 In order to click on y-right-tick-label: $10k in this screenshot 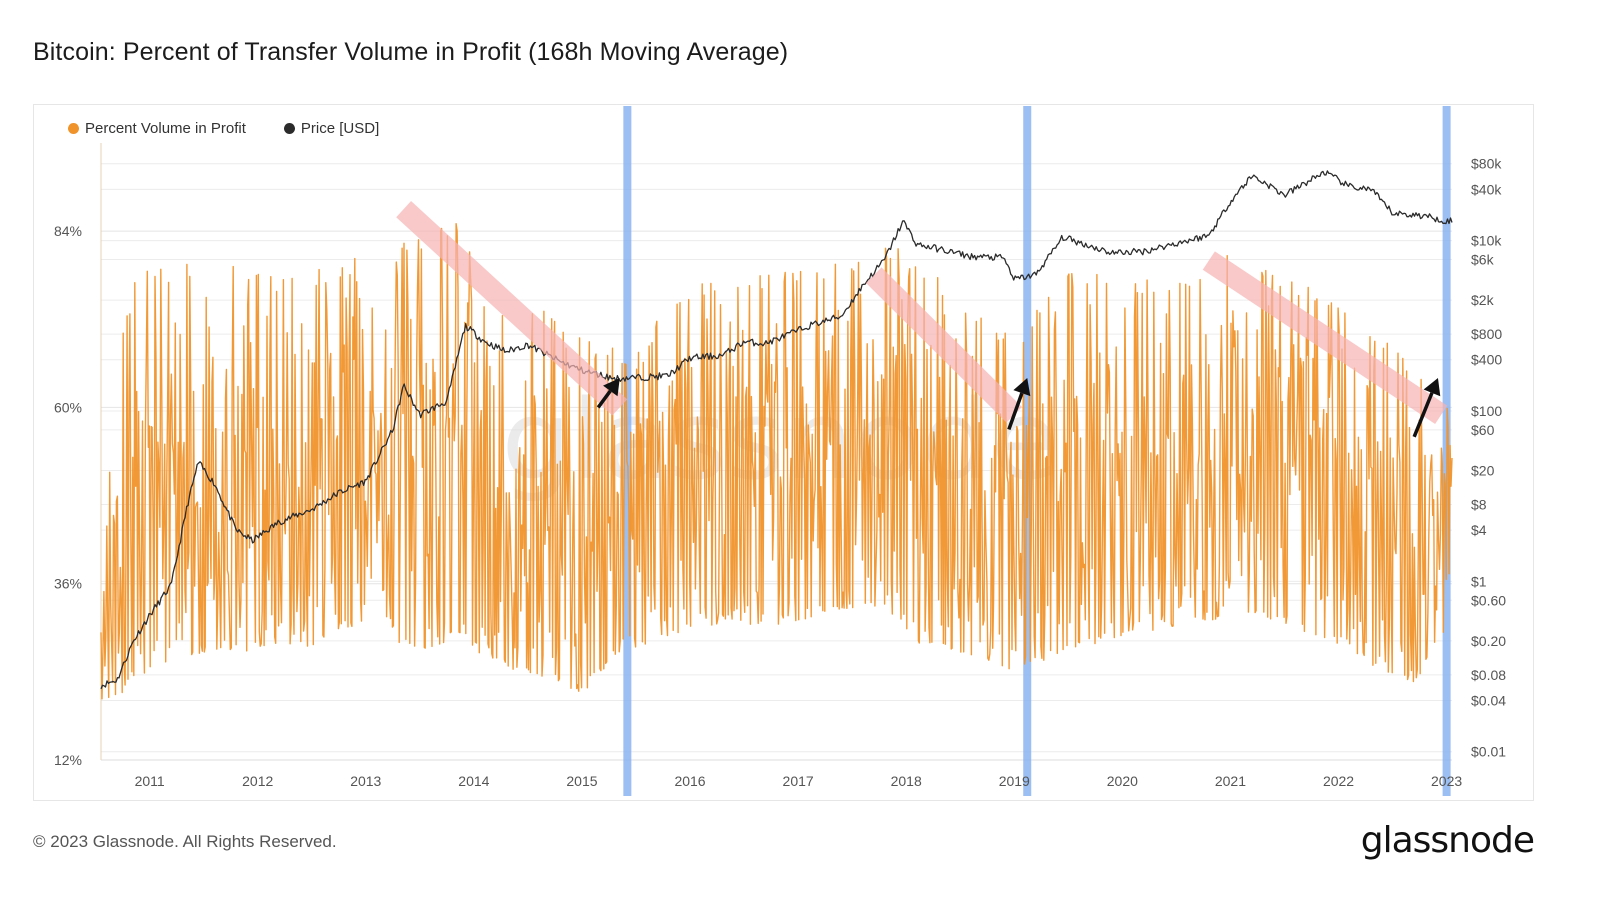, I will do `click(1486, 241)`.